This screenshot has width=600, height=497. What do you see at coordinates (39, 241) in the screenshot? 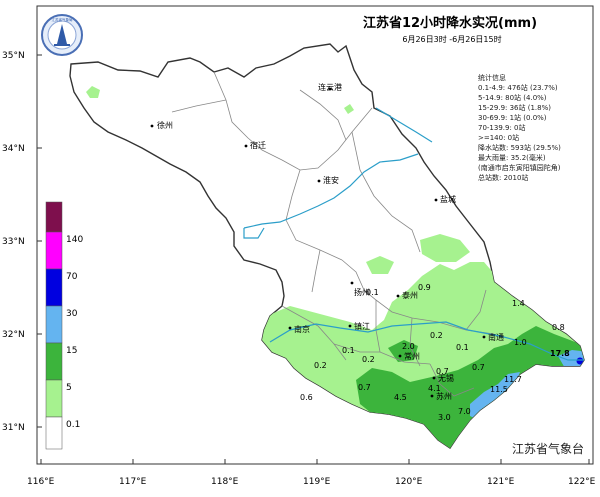
I see `lat-tick-marks` at bounding box center [39, 241].